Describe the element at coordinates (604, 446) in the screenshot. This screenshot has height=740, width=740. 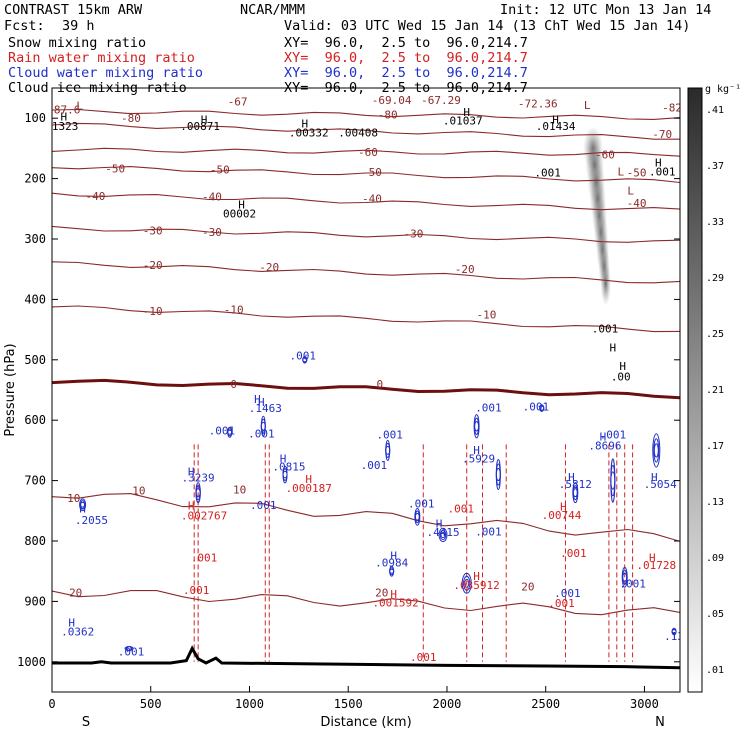
I see `cloud-water-value-label: .8696` at that location.